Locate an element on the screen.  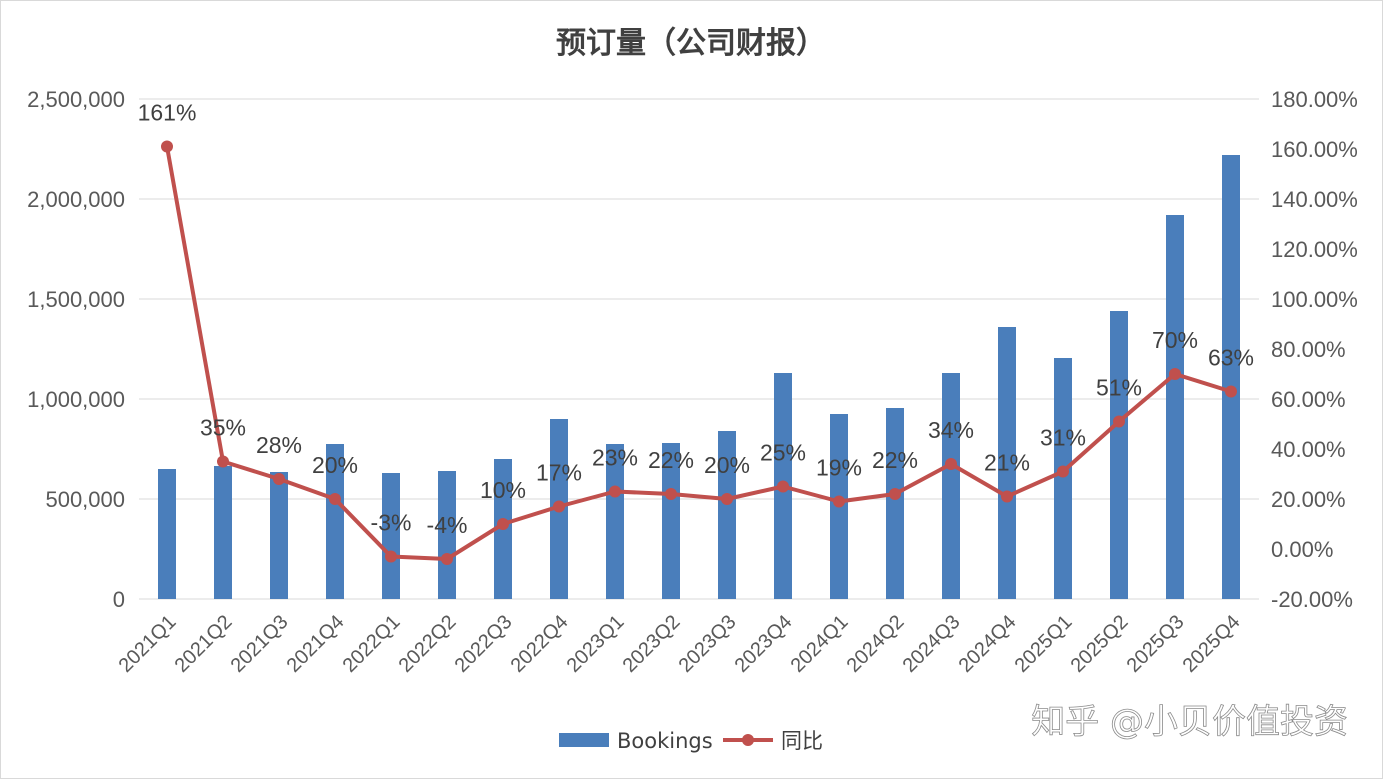
yoy-data-label: 51% is located at coordinates (1119, 388).